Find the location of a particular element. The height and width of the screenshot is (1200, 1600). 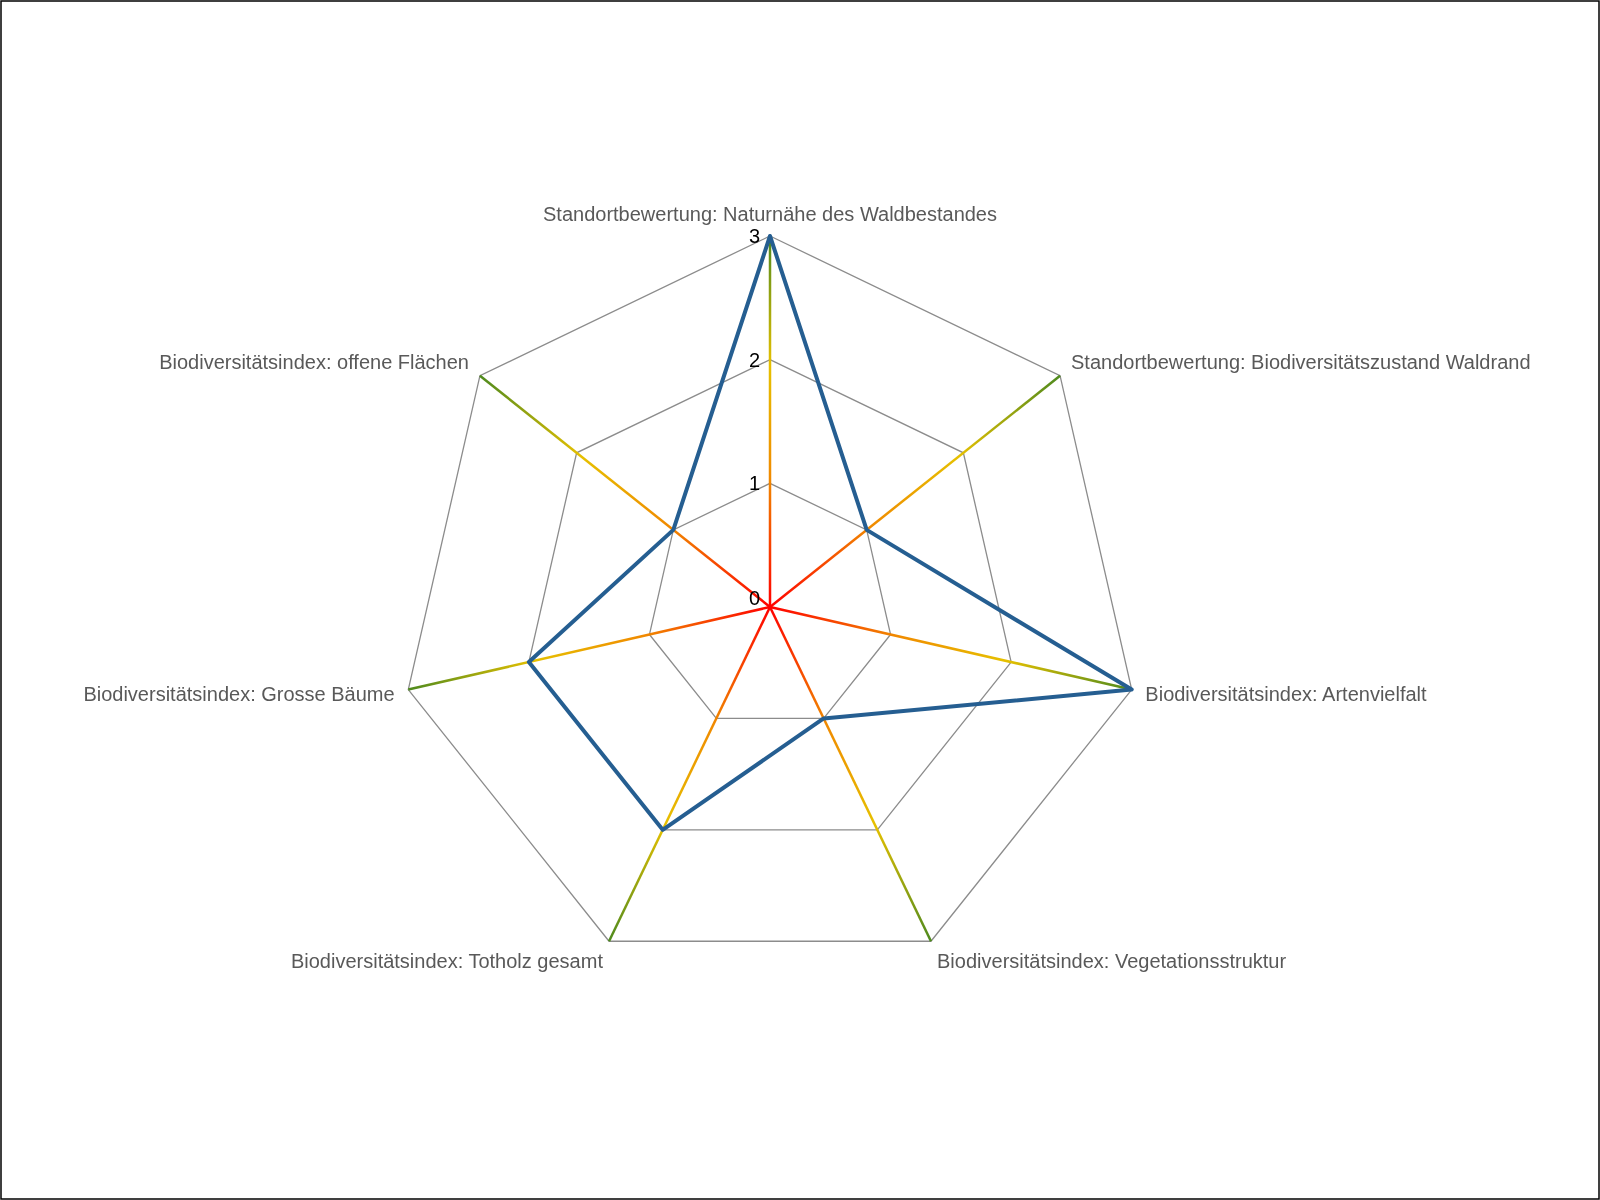

spoke-label: Standortbewertung: Biodiversitätszustand Waldrand is located at coordinates (1301, 361).